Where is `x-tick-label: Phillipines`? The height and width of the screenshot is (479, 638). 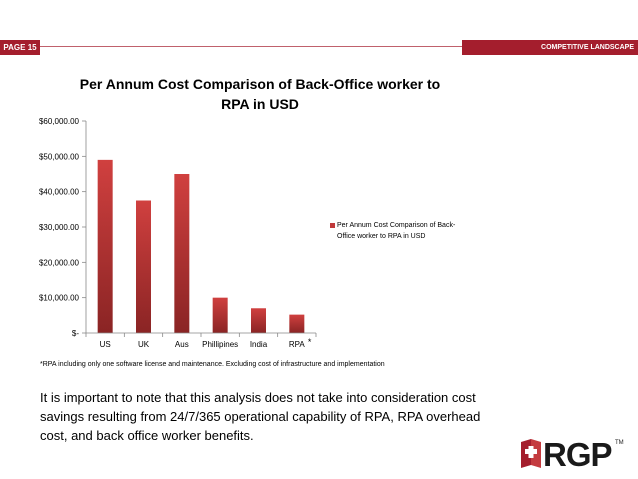
x-tick-label: Phillipines is located at coordinates (220, 344).